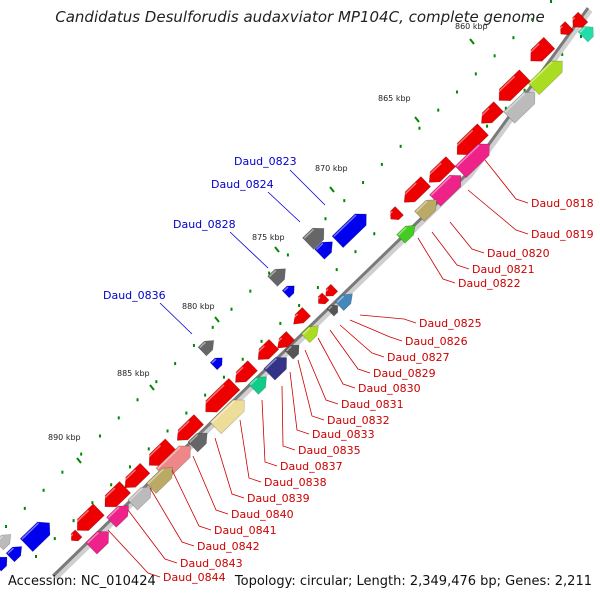 The width and height of the screenshot is (600, 600). Describe the element at coordinates (436, 341) in the screenshot. I see `gene-label: Daud_0826` at that location.